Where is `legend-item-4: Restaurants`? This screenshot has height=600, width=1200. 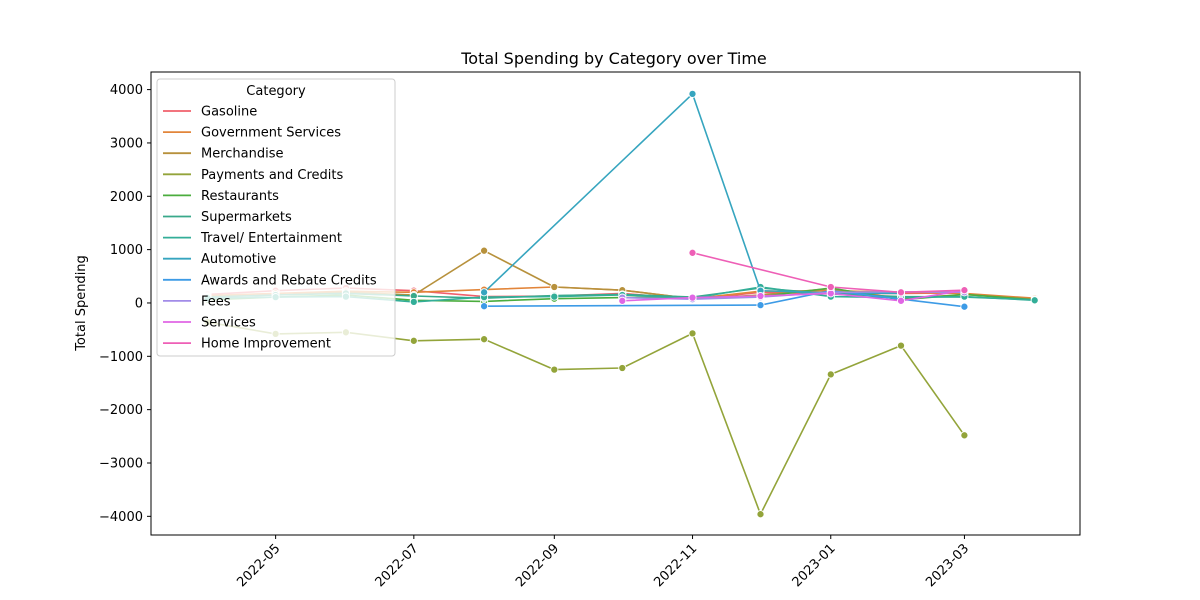
legend-item-4: Restaurants is located at coordinates (221, 196).